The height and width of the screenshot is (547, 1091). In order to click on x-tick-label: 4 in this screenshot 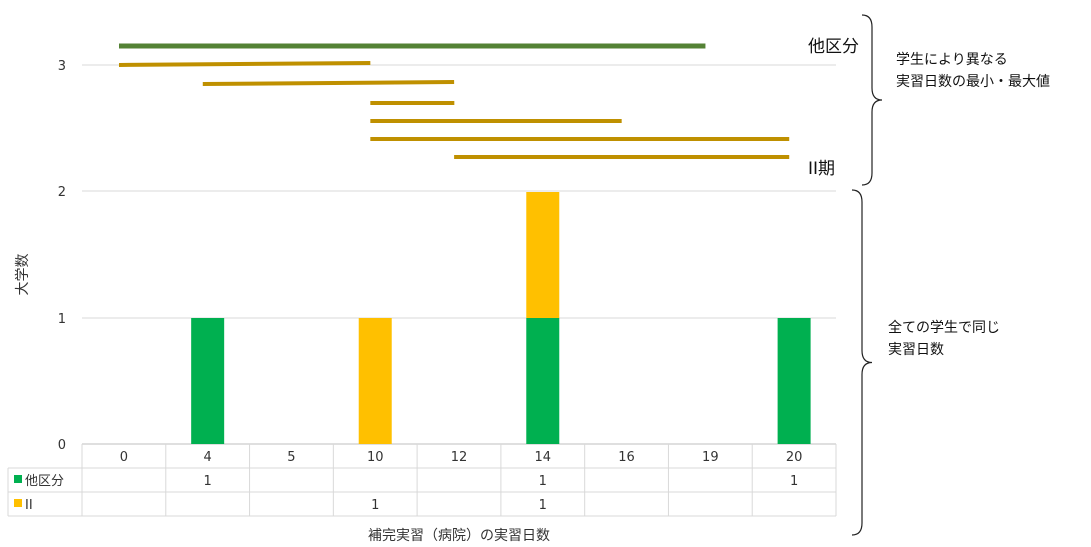, I will do `click(208, 457)`.